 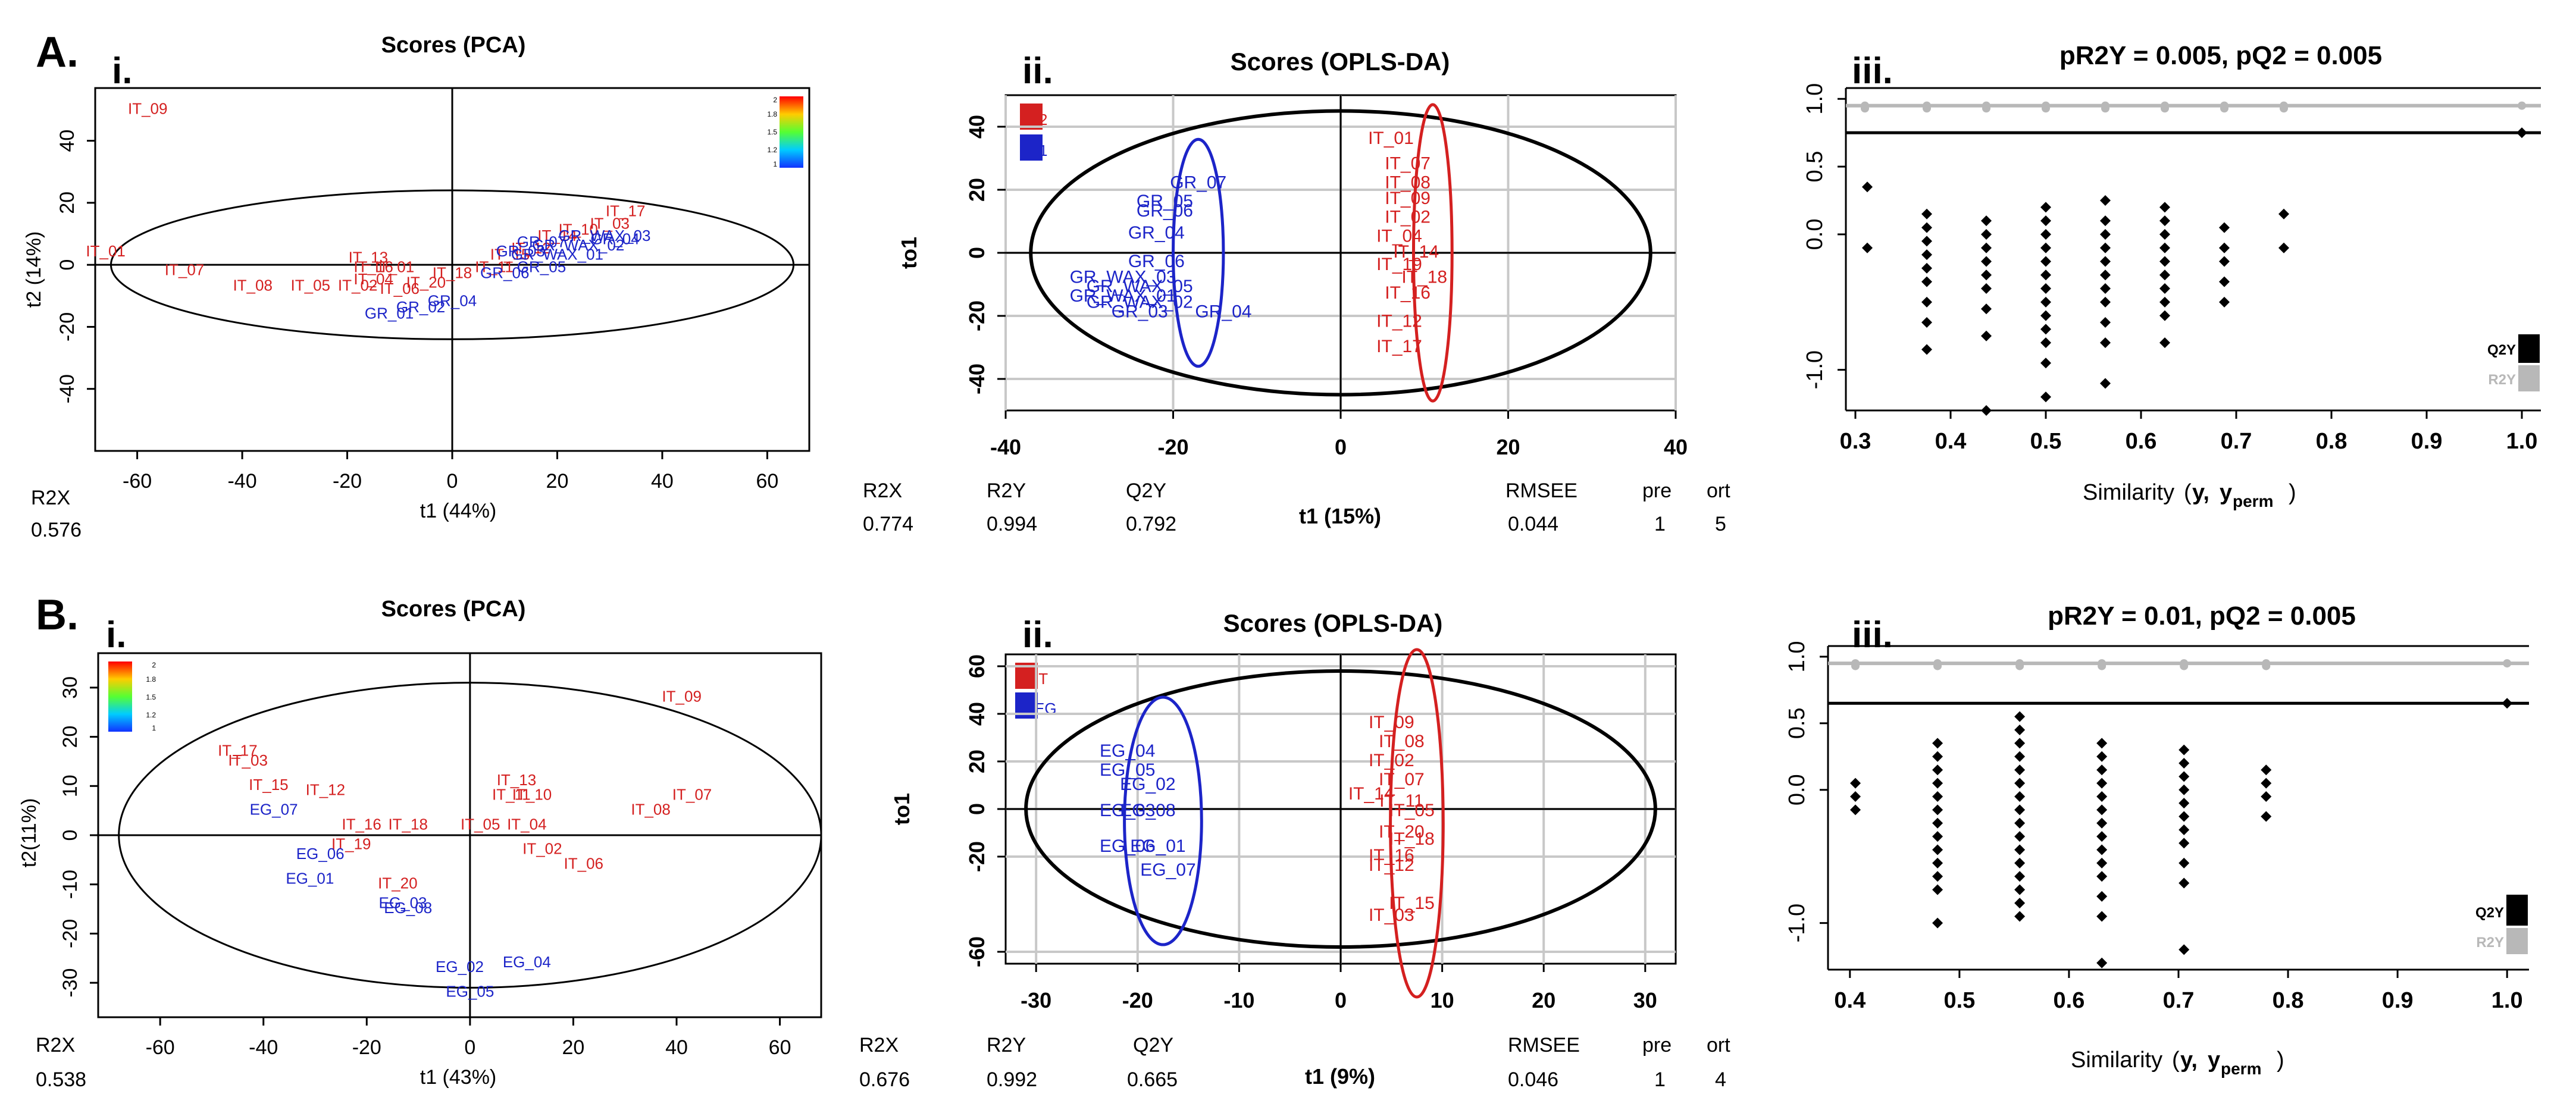 What do you see at coordinates (557, 236) in the screenshot?
I see `data-point-label: IT_14` at bounding box center [557, 236].